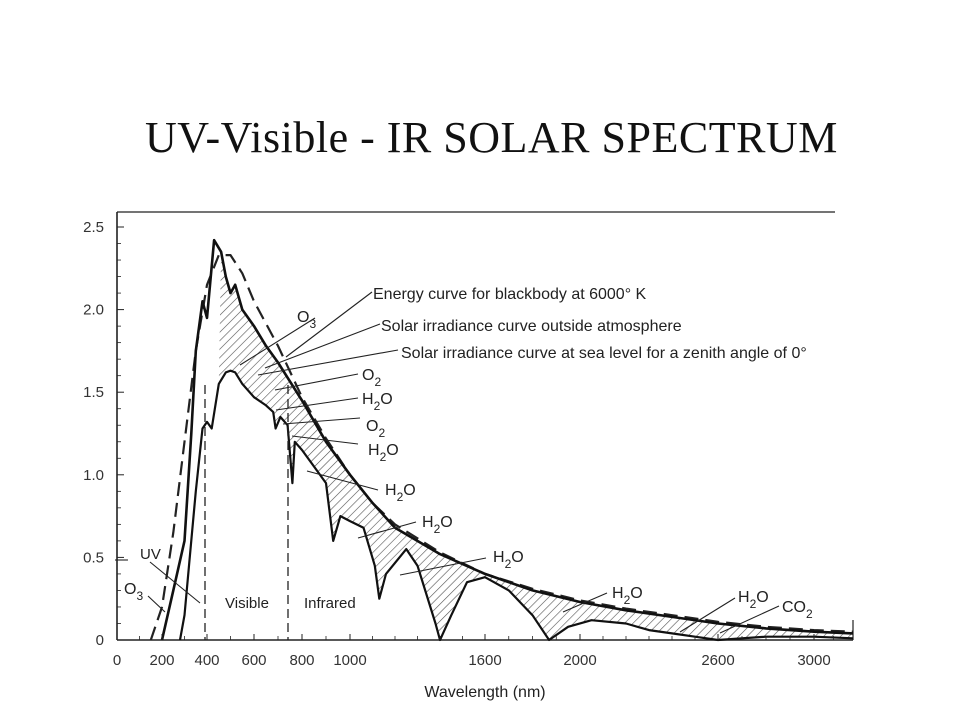 The height and width of the screenshot is (720, 960). What do you see at coordinates (117, 660) in the screenshot?
I see `x-tick-label: 0` at bounding box center [117, 660].